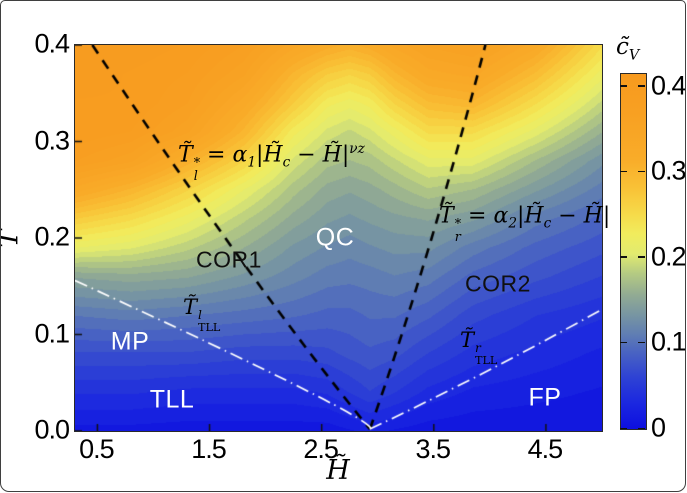  Describe the element at coordinates (634, 55) in the screenshot. I see `colorbar-label-sub: V` at that location.